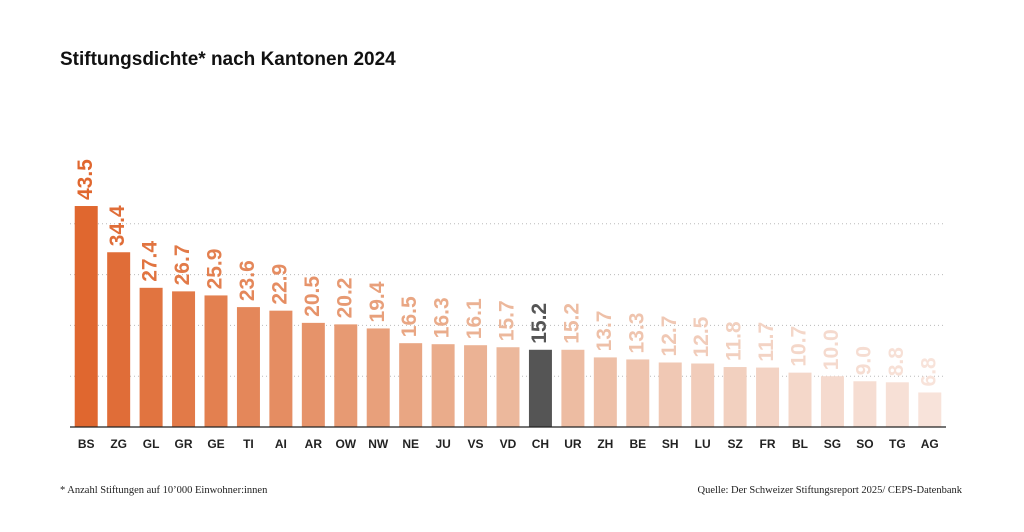 The width and height of the screenshot is (1024, 532). I want to click on value-label: 43.5, so click(85, 179).